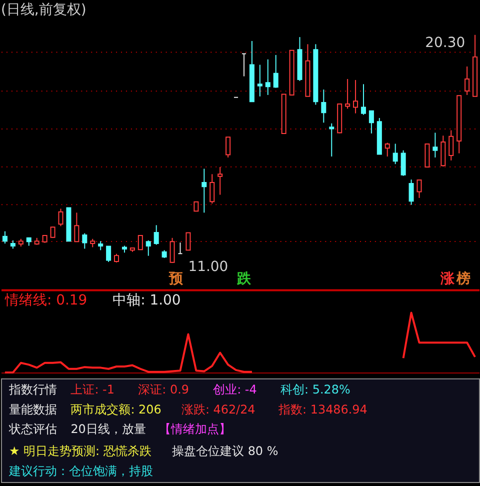  I want to click on text: 建议行动：仓位饱满，持股, so click(80, 471).